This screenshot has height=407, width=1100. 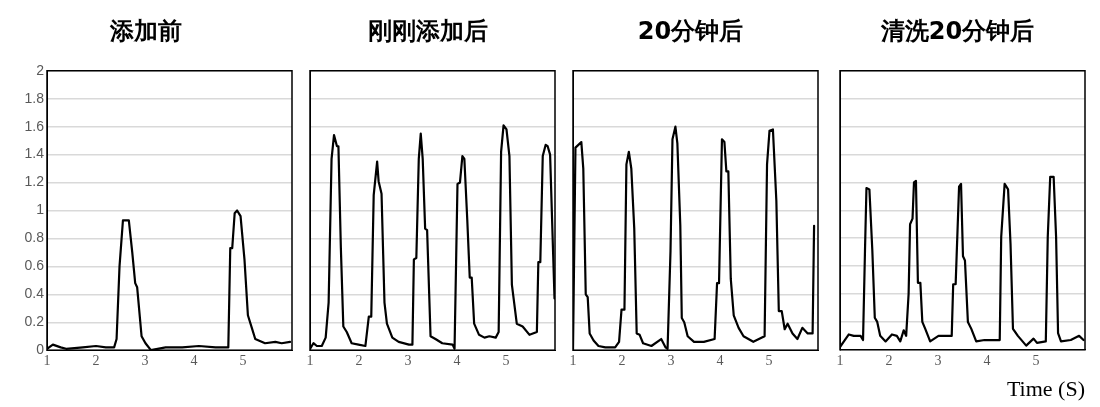 What do you see at coordinates (427, 30) in the screenshot?
I see `chart-title: 刚刚添加后` at bounding box center [427, 30].